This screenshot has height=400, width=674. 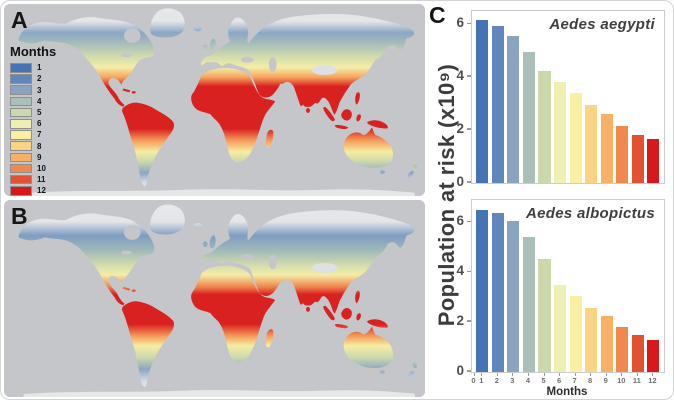 I want to click on legend-label: 2, so click(x=39, y=79).